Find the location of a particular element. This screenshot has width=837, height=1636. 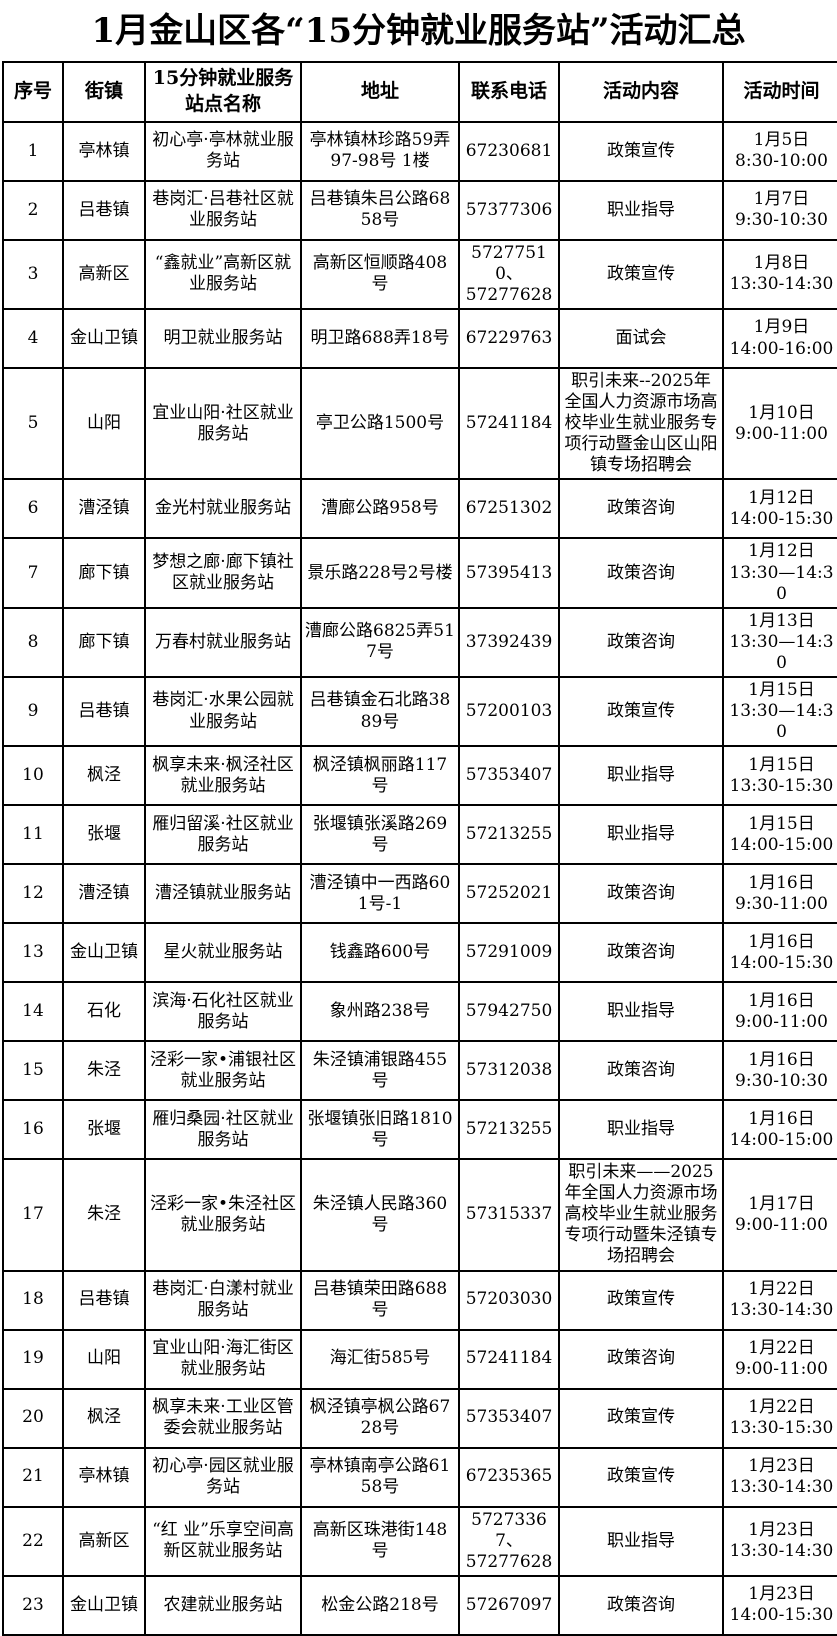

cell-station: 巷岗汇·水果公园就业服务站 is located at coordinates (223, 711).